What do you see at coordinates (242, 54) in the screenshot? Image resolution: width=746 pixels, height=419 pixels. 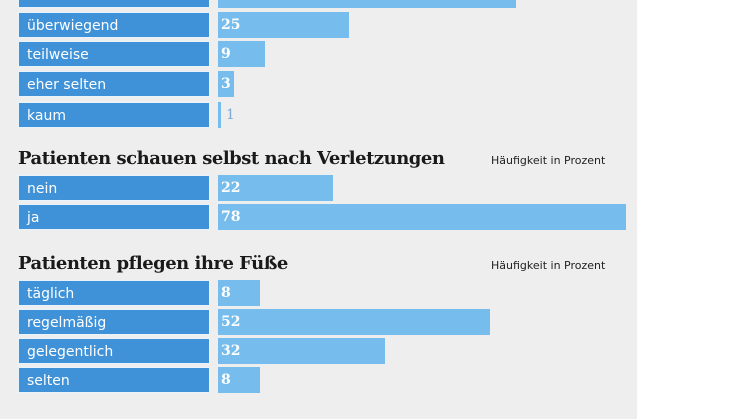 I see `value-bar: 9` at bounding box center [242, 54].